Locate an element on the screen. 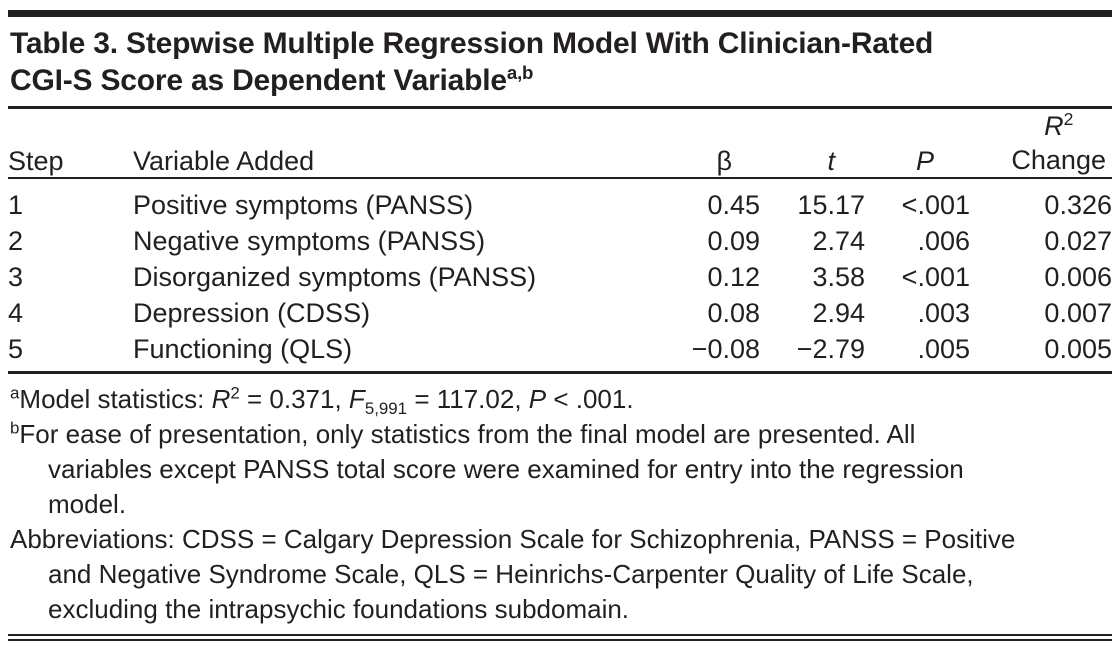  cell-step: 3 is located at coordinates (16, 277).